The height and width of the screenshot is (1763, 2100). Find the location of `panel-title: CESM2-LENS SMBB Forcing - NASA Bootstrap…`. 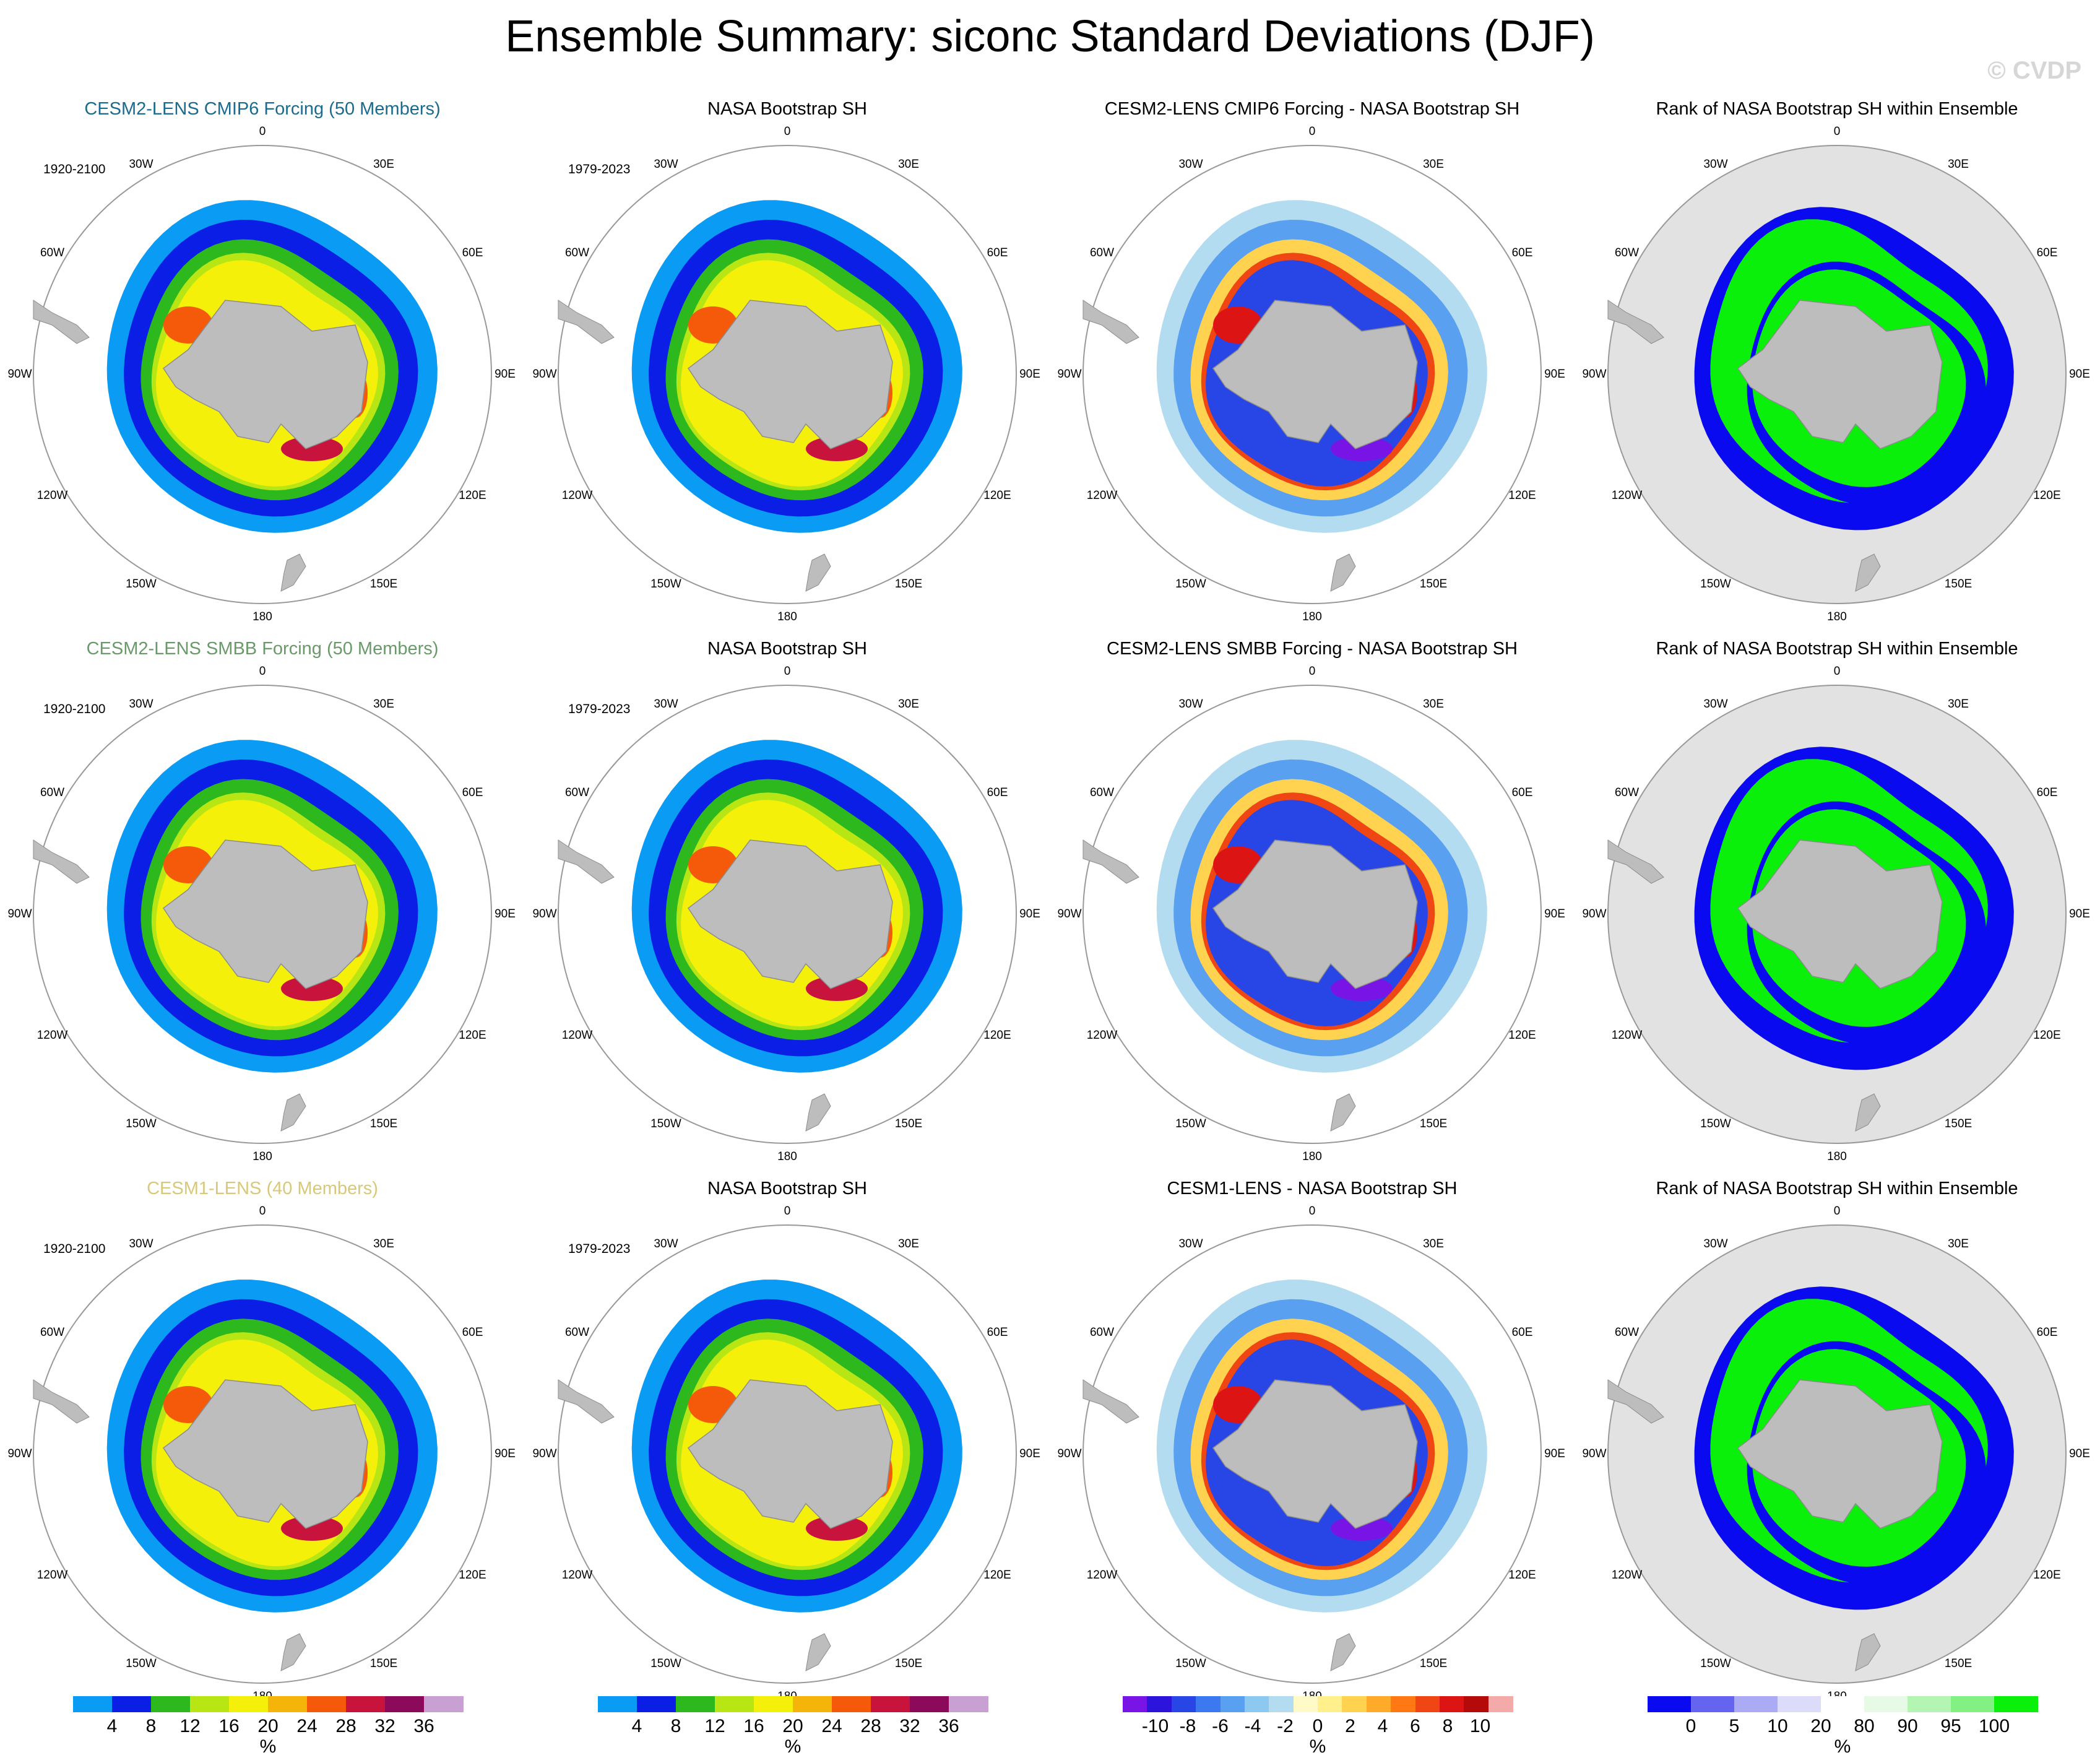

panel-title: CESM2-LENS SMBB Forcing - NASA Bootstrap… is located at coordinates (1312, 649).